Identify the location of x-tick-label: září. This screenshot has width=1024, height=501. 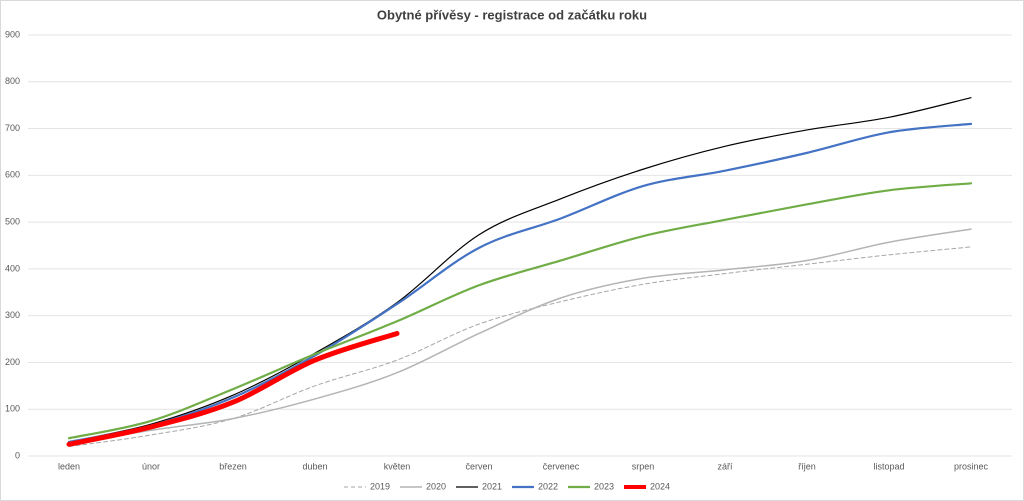
(725, 466).